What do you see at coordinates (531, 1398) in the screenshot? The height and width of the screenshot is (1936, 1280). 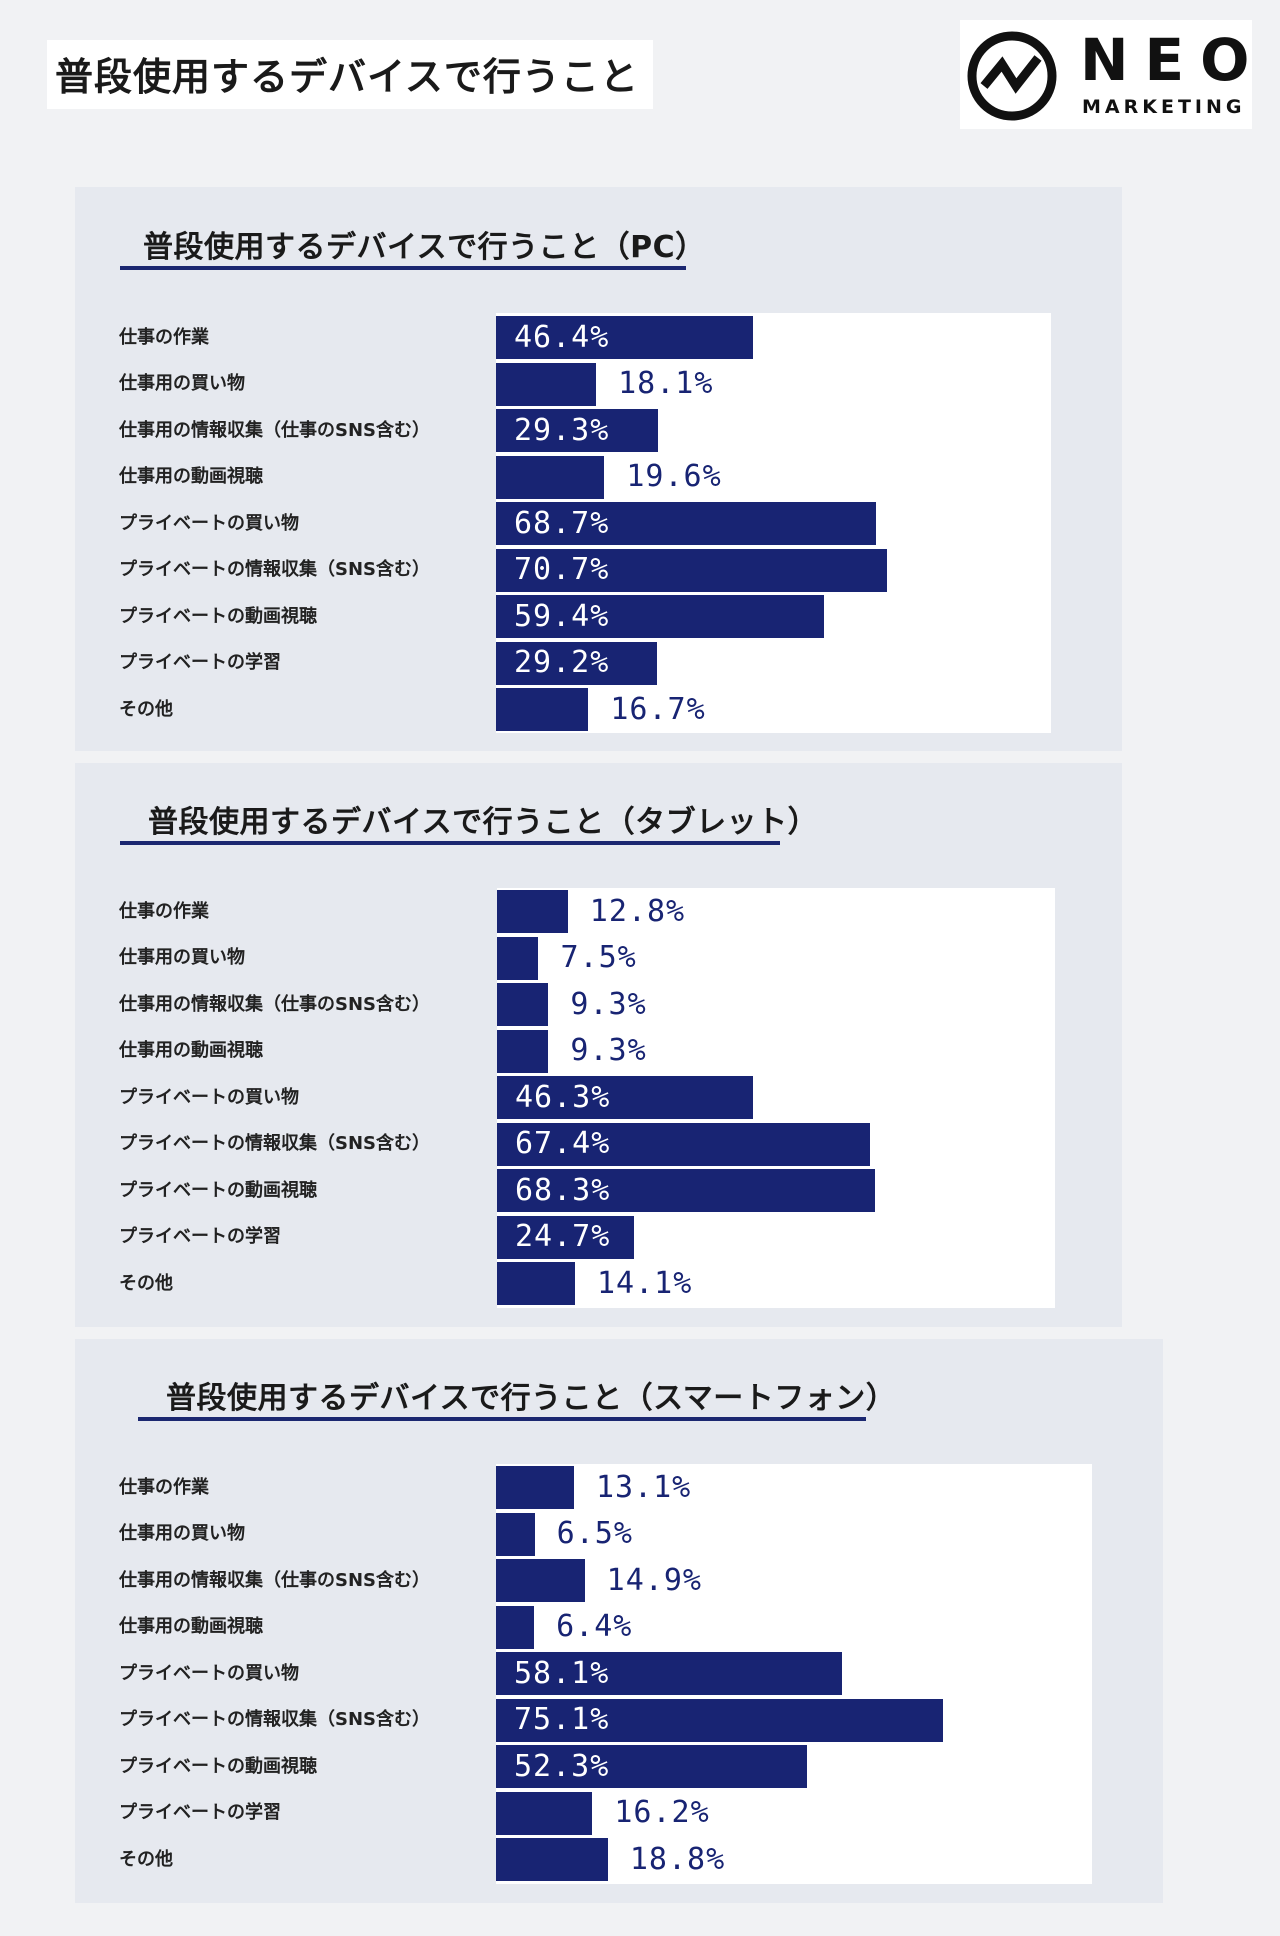 I see `chart-title: 普段使用するデバイスで行うこと（スマートフォン）` at bounding box center [531, 1398].